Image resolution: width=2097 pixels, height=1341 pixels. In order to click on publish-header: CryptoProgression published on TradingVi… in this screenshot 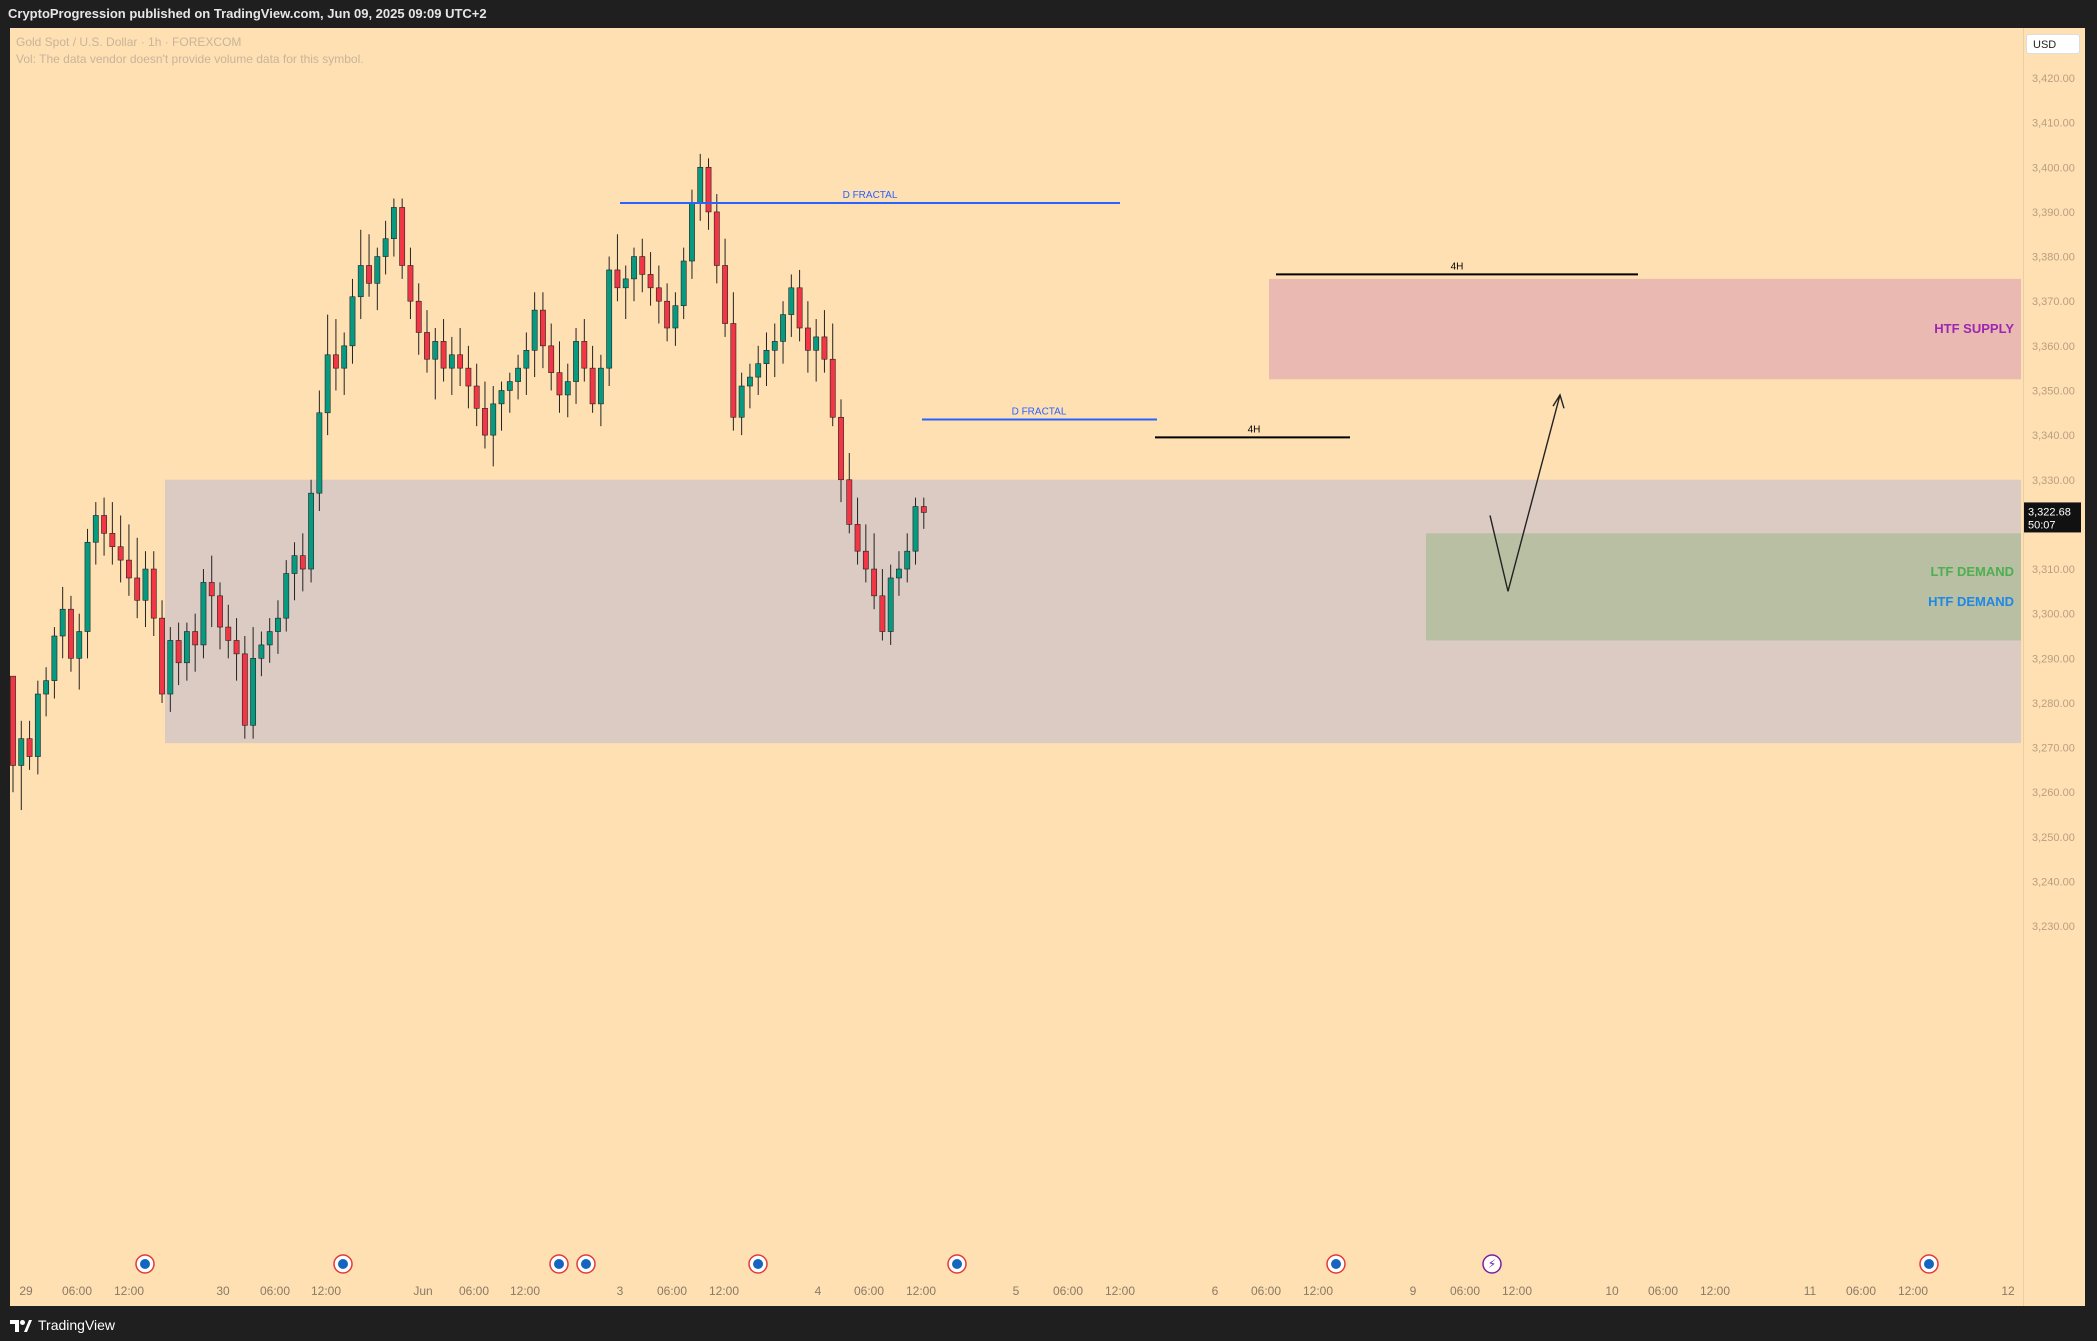, I will do `click(1048, 14)`.